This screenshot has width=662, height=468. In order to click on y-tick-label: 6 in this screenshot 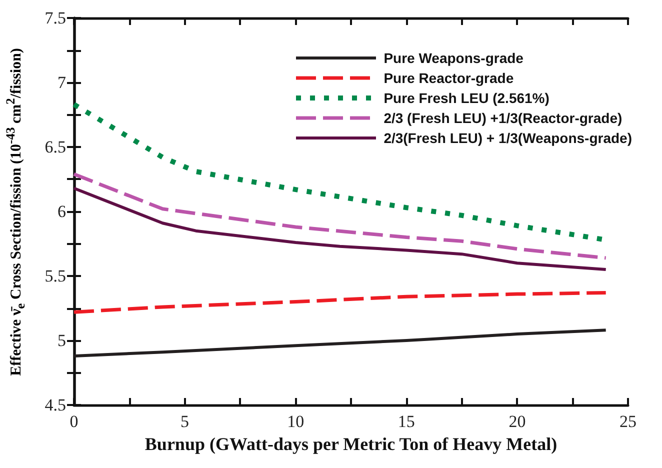, I will do `click(62, 211)`.